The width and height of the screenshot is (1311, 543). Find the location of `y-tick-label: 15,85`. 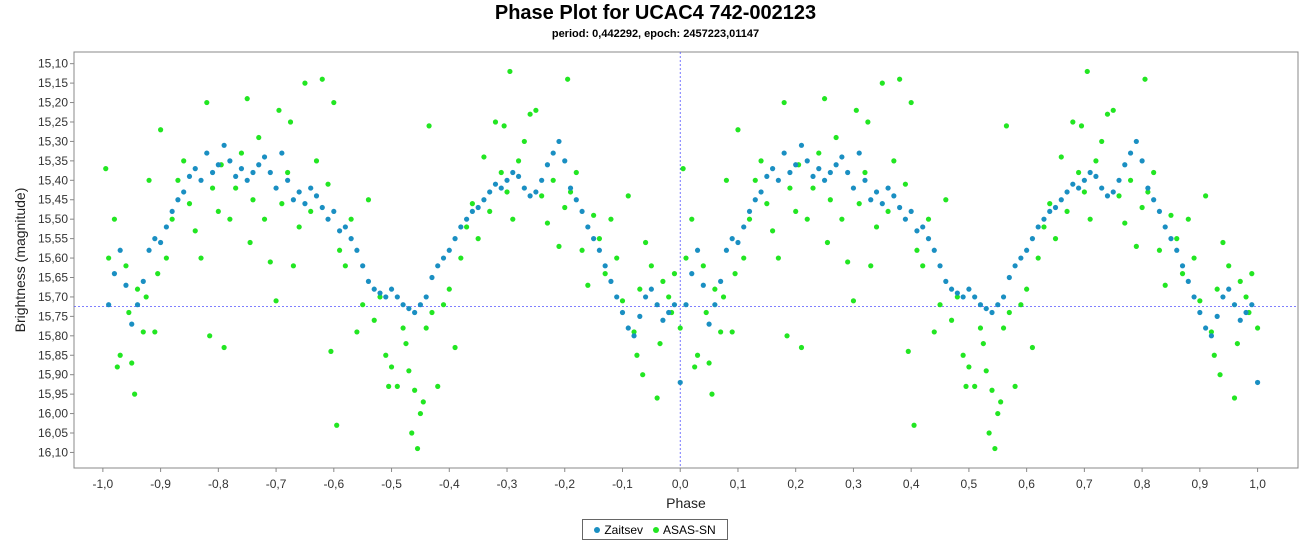

y-tick-label: 15,85 is located at coordinates (53, 355).